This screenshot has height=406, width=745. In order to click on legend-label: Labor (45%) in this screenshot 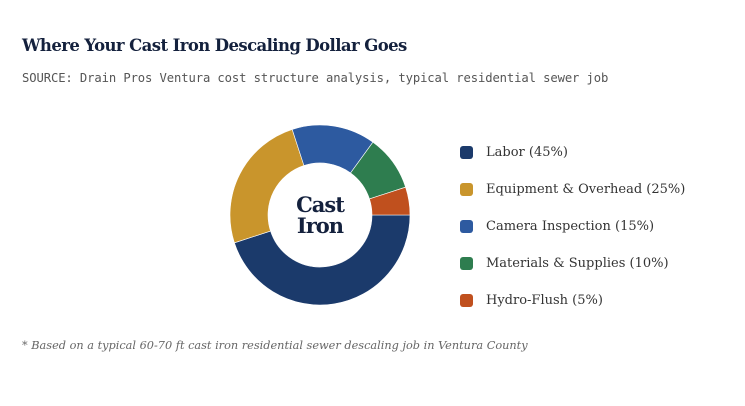, I will do `click(527, 152)`.